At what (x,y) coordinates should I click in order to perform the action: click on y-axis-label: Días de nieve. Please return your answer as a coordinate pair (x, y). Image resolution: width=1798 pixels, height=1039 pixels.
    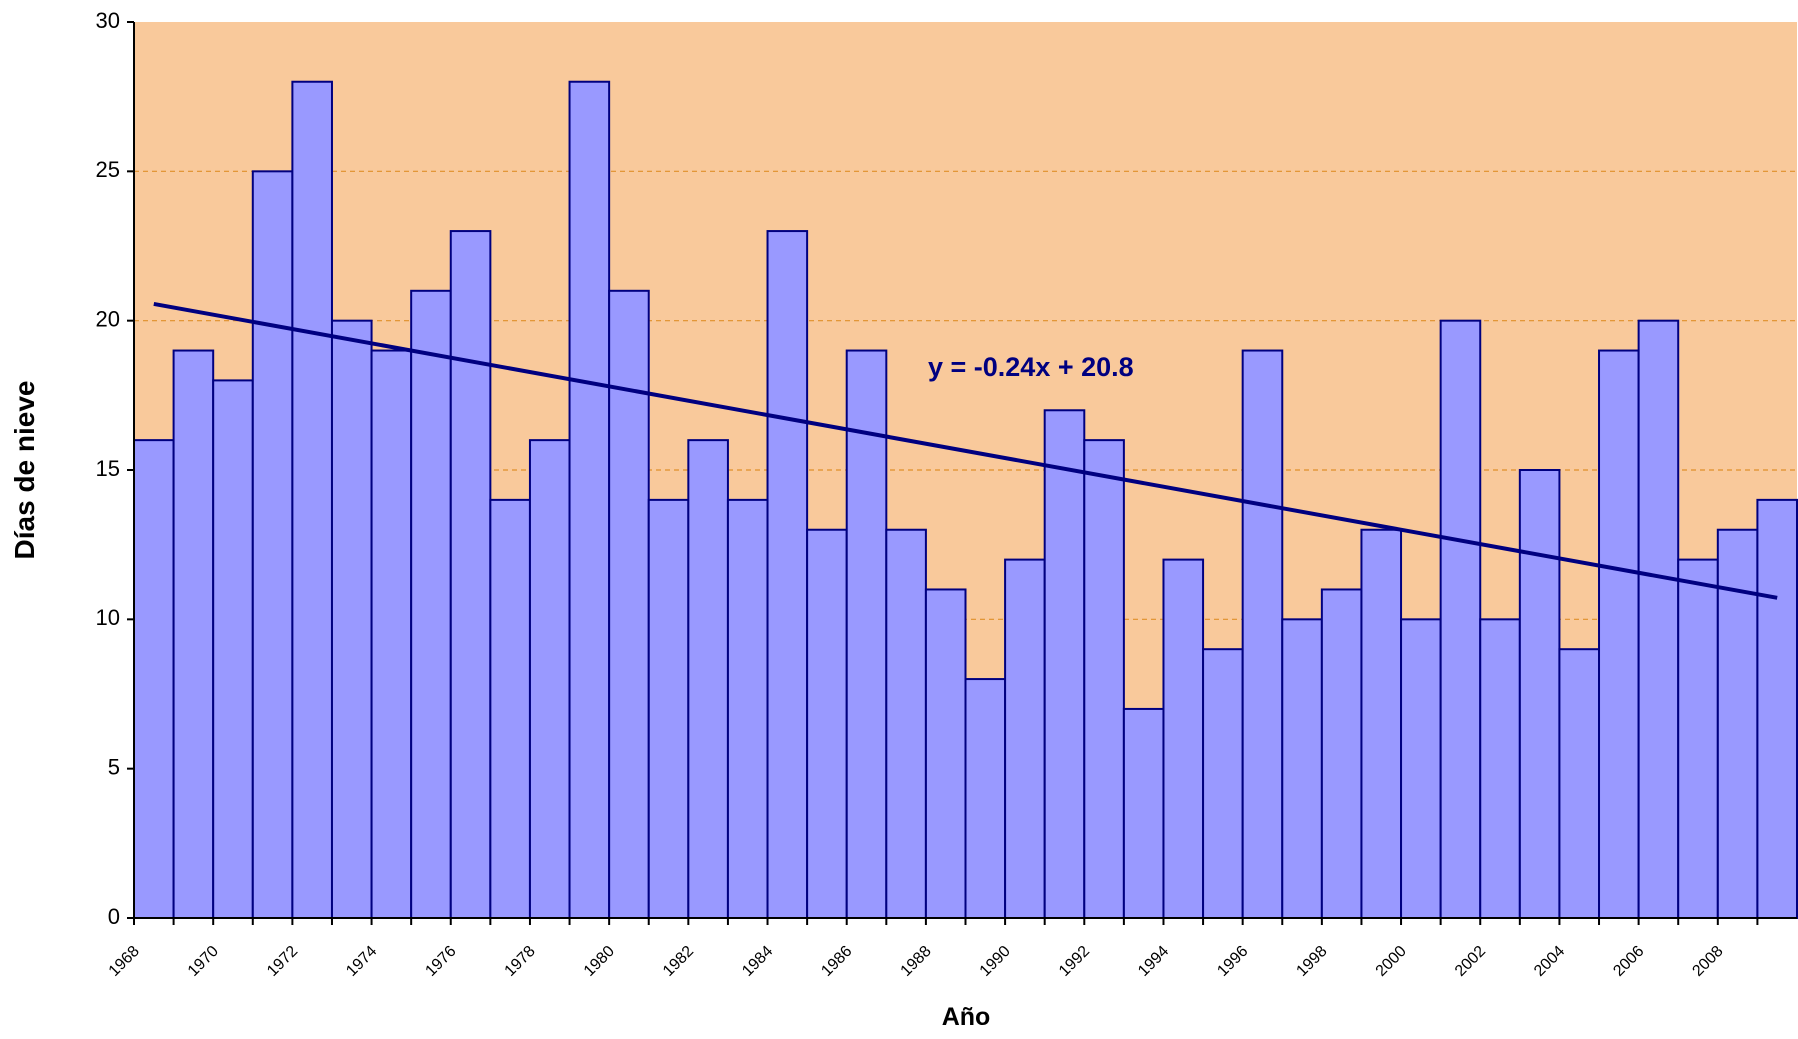
    Looking at the image, I should click on (24, 470).